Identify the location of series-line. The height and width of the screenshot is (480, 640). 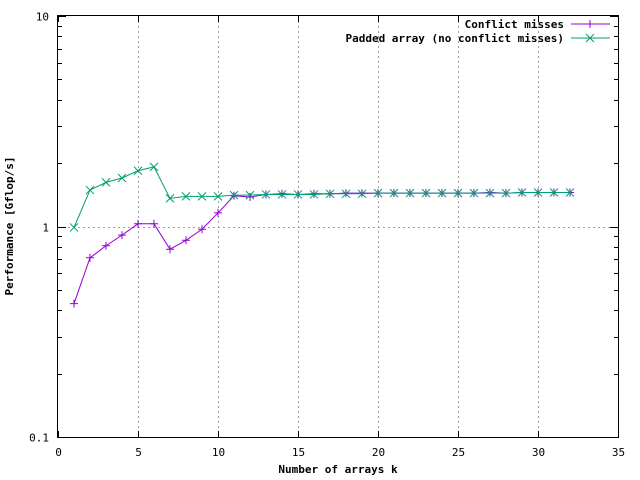
(321, 197).